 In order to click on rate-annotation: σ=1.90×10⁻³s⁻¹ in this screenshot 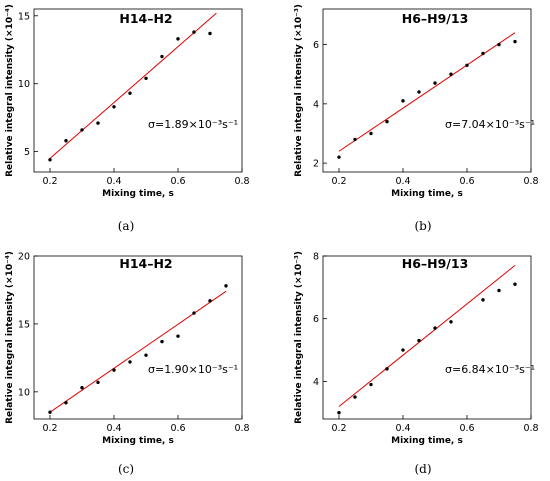, I will do `click(193, 369)`.